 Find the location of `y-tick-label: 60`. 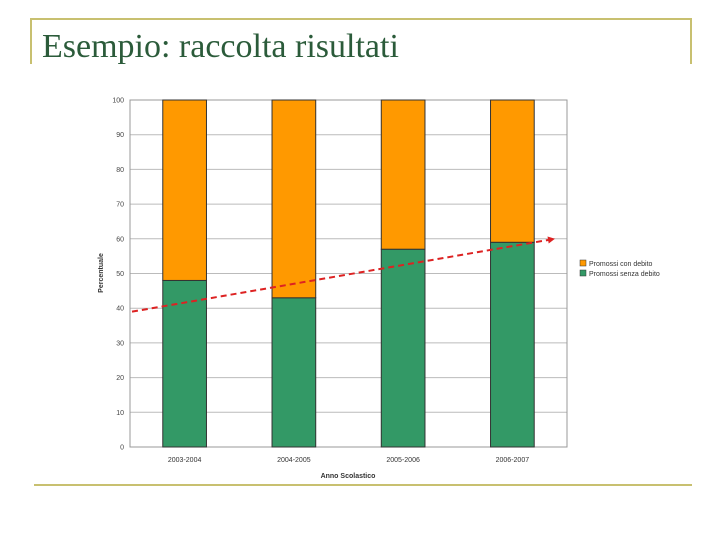

y-tick-label: 60 is located at coordinates (120, 239).